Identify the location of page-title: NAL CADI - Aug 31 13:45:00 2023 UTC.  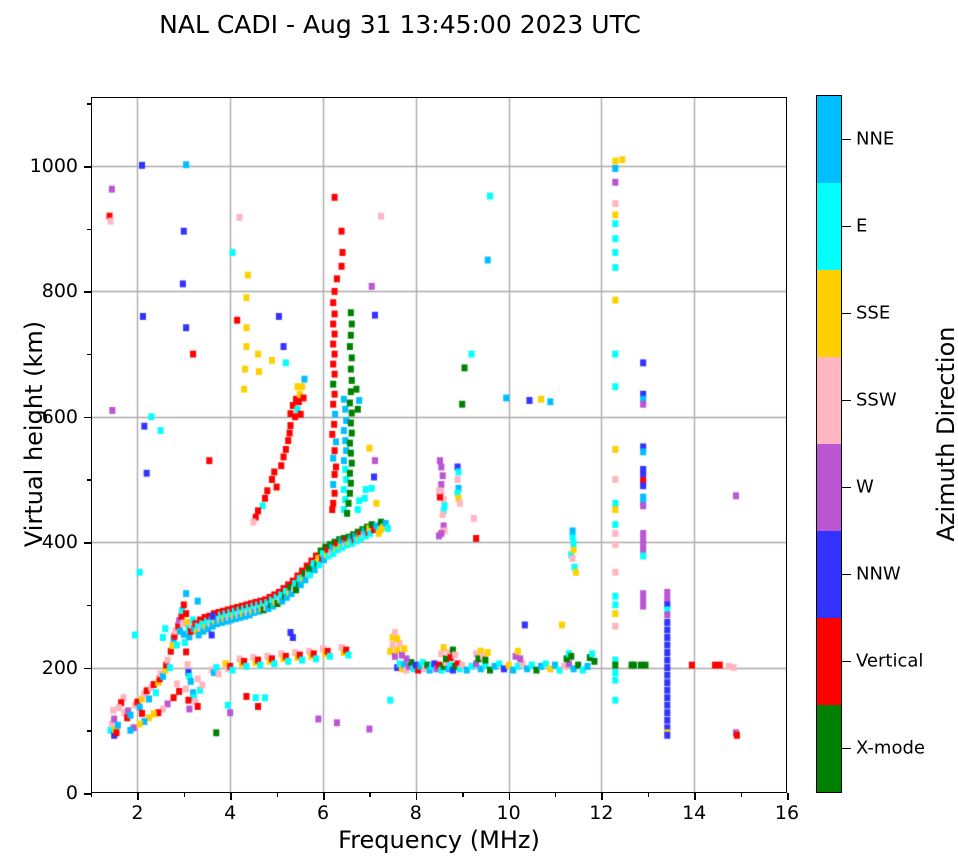
(400, 24).